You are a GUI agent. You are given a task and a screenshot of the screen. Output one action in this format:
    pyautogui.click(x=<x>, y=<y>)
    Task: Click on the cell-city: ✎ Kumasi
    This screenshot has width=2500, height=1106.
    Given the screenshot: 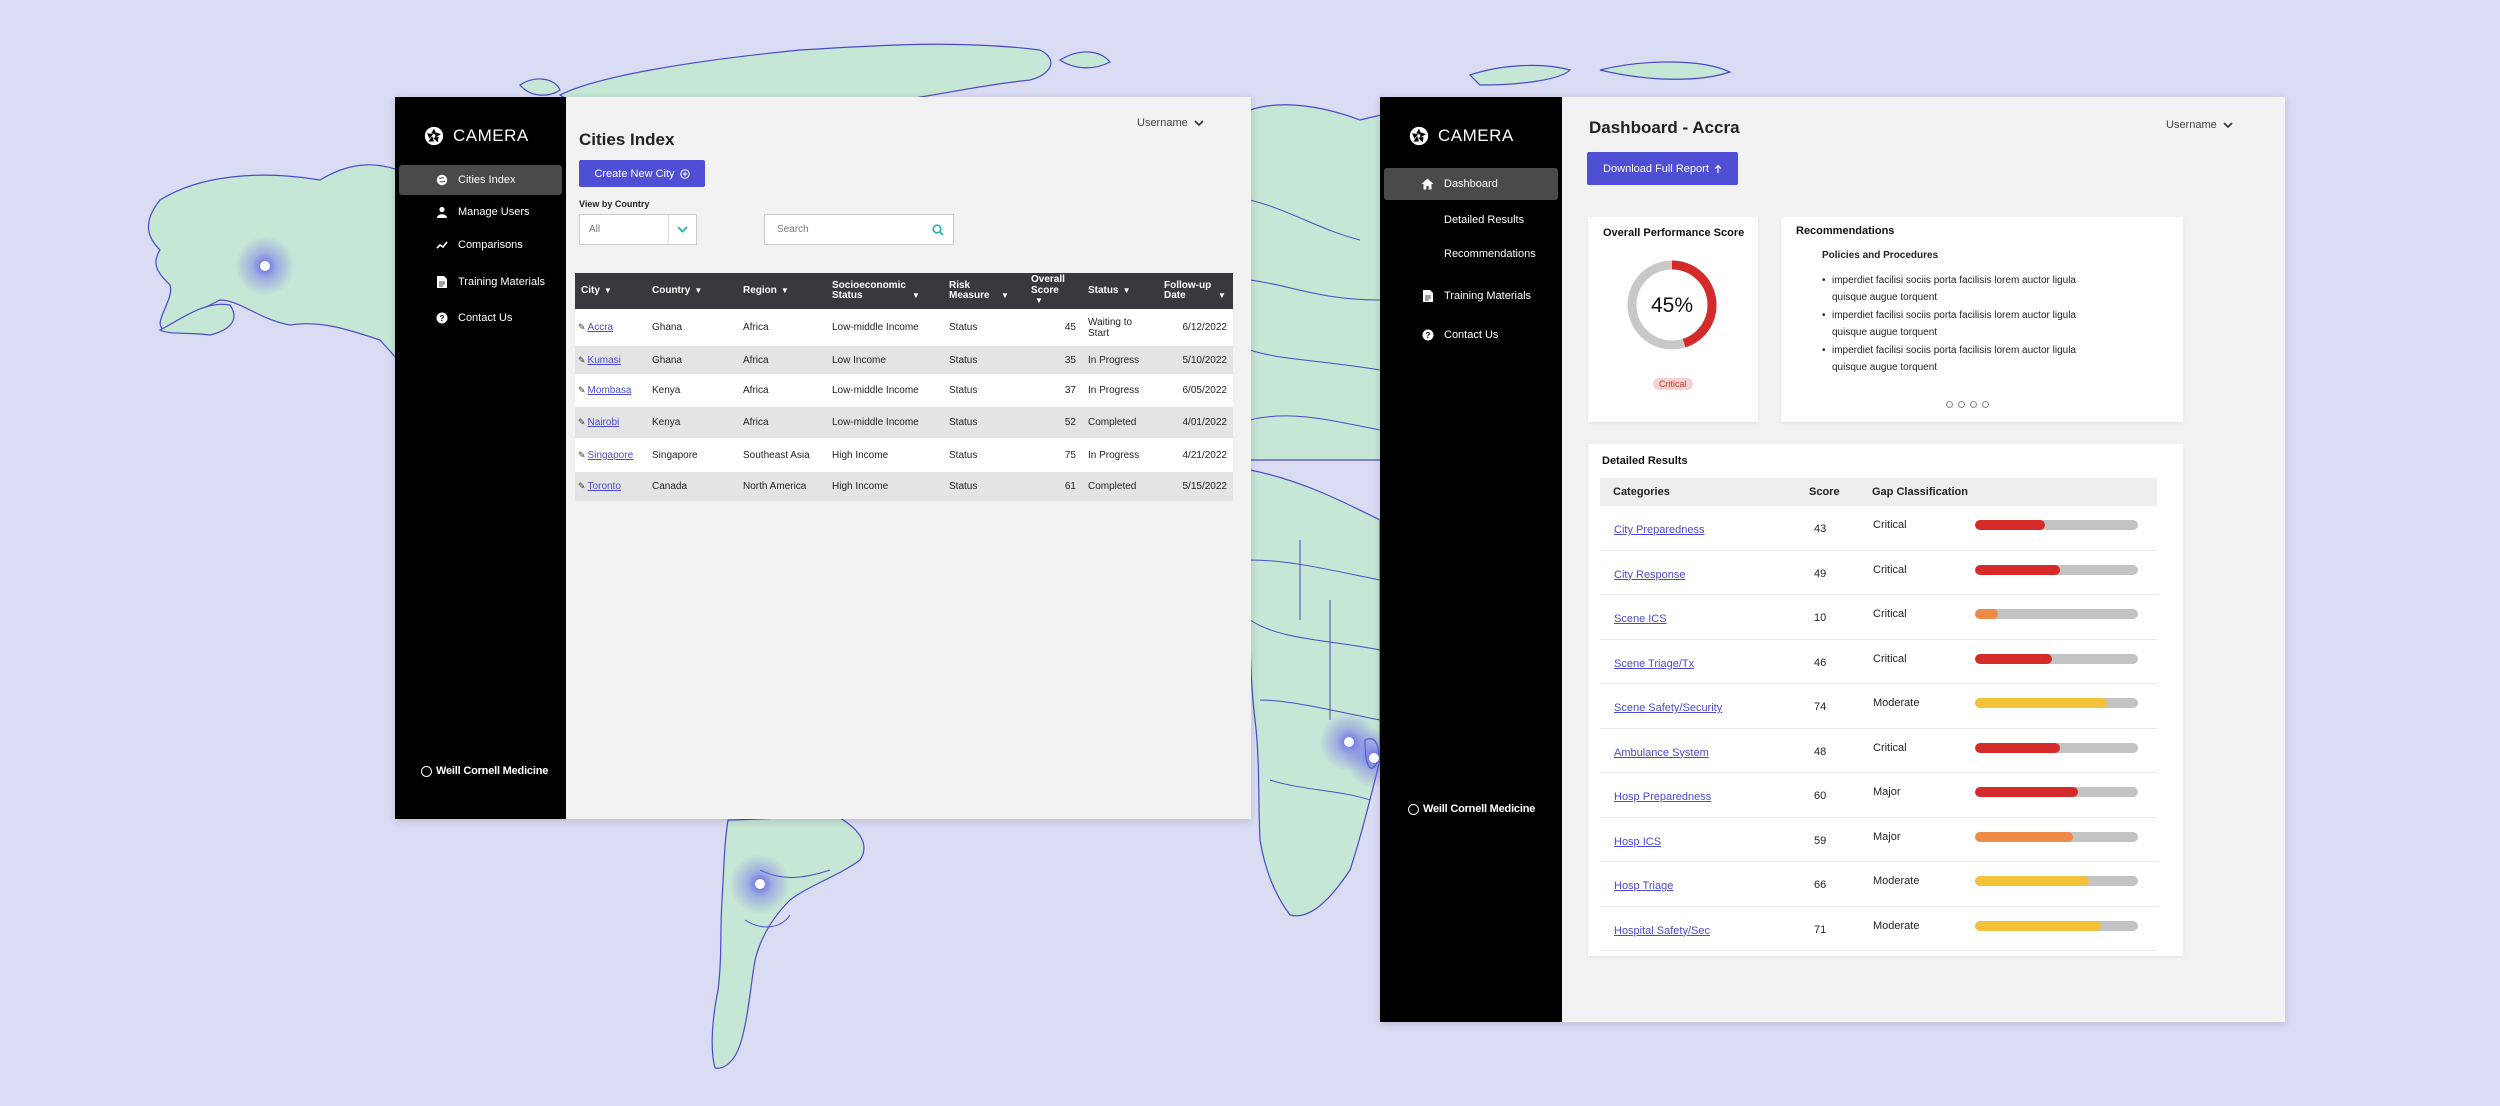 What is the action you would take?
    pyautogui.click(x=610, y=360)
    